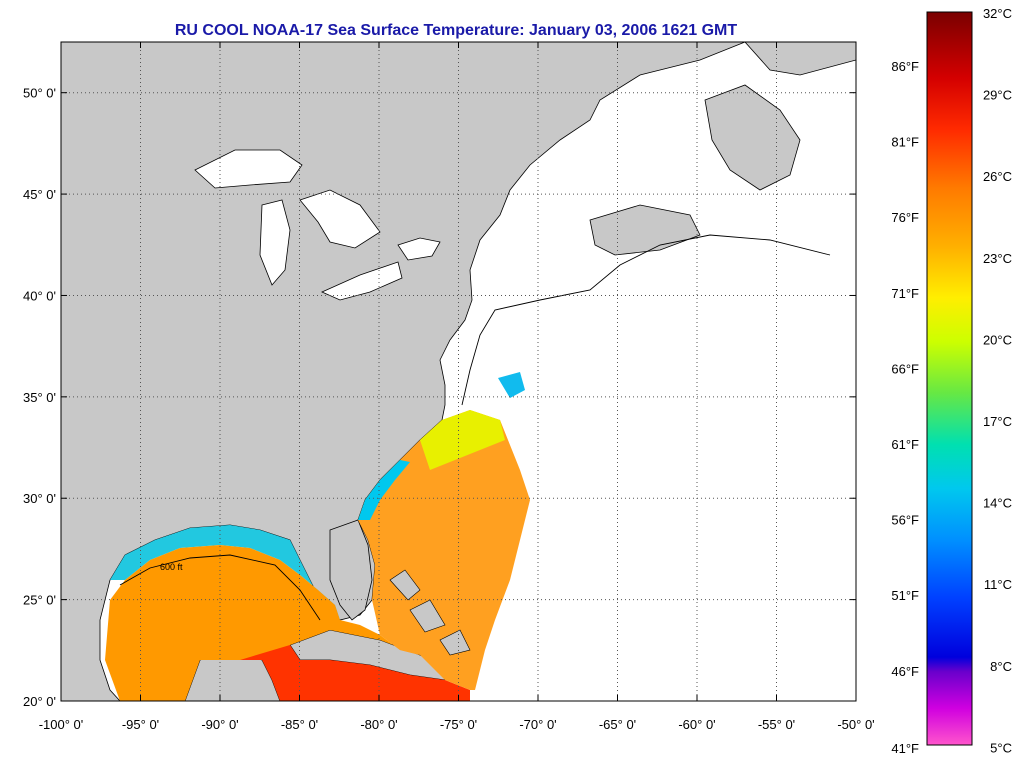  I want to click on lon-tick-label: -90° 0', so click(219, 724).